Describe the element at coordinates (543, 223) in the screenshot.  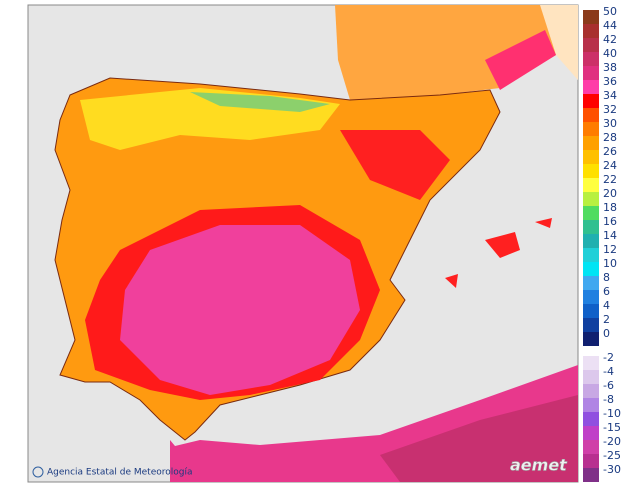
I see `menorca` at that location.